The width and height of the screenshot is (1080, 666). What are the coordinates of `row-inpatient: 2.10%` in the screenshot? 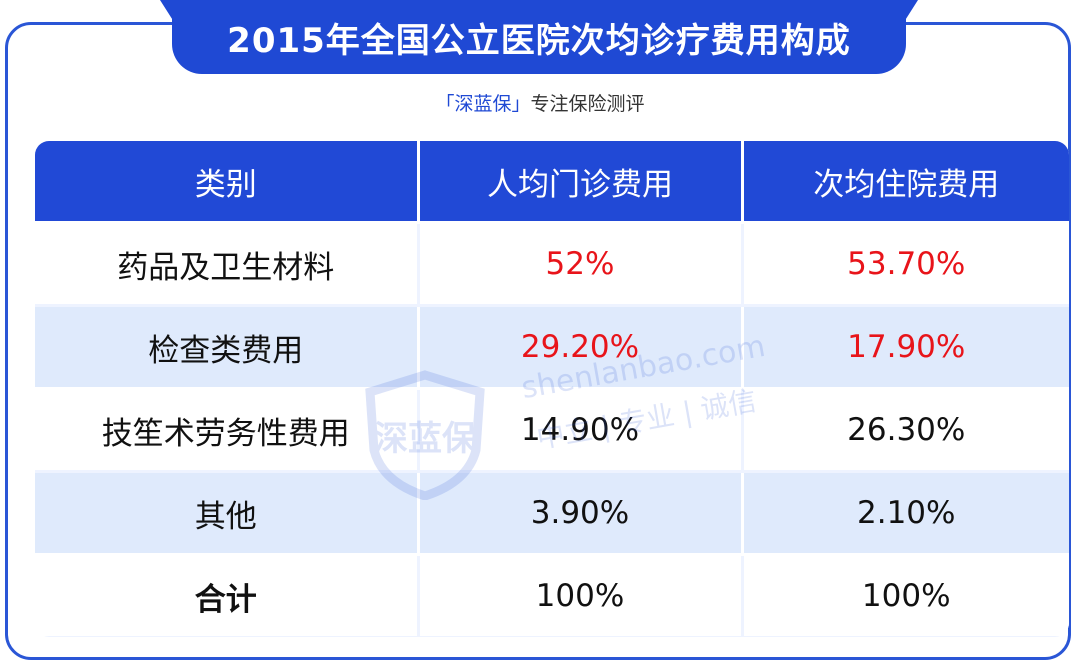 It's located at (905, 513).